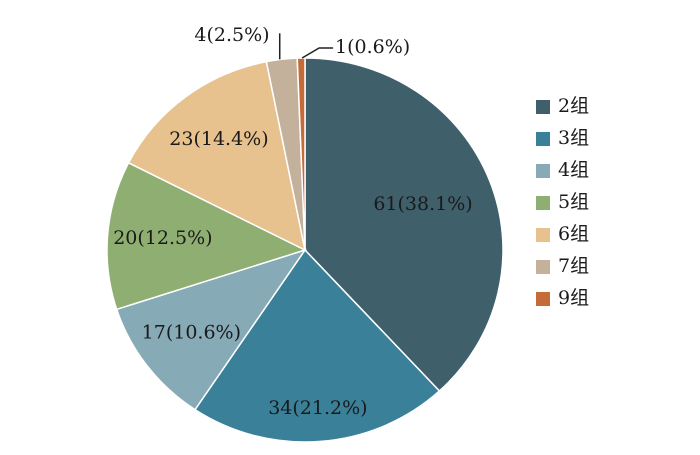 This screenshot has width=700, height=455. I want to click on legend-item: 2组, so click(562, 106).